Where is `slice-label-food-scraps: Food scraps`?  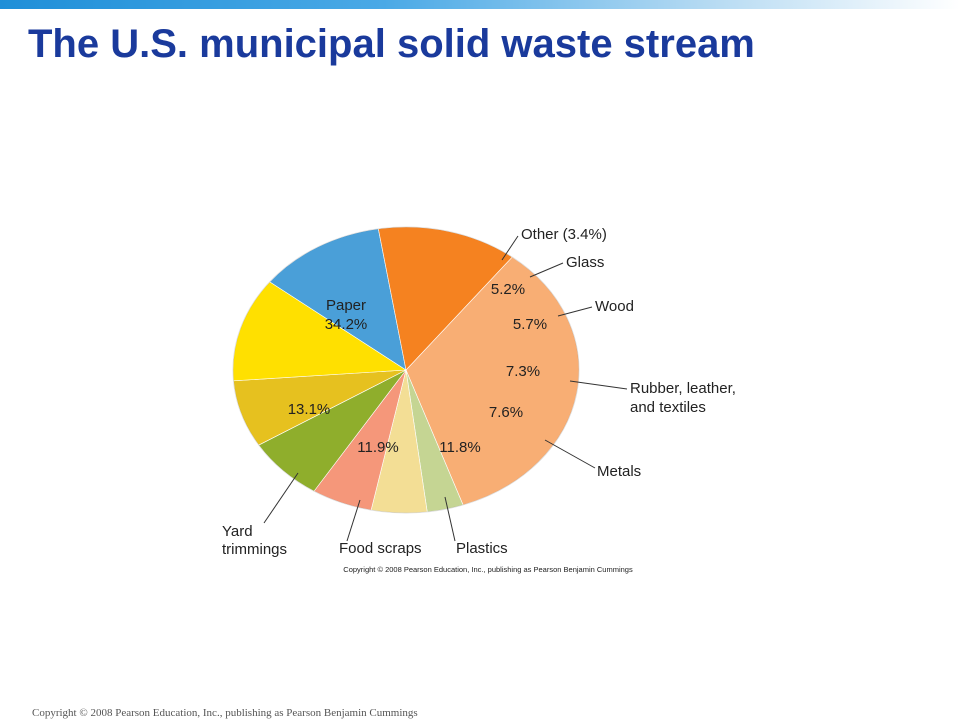 slice-label-food-scraps: Food scraps is located at coordinates (380, 548).